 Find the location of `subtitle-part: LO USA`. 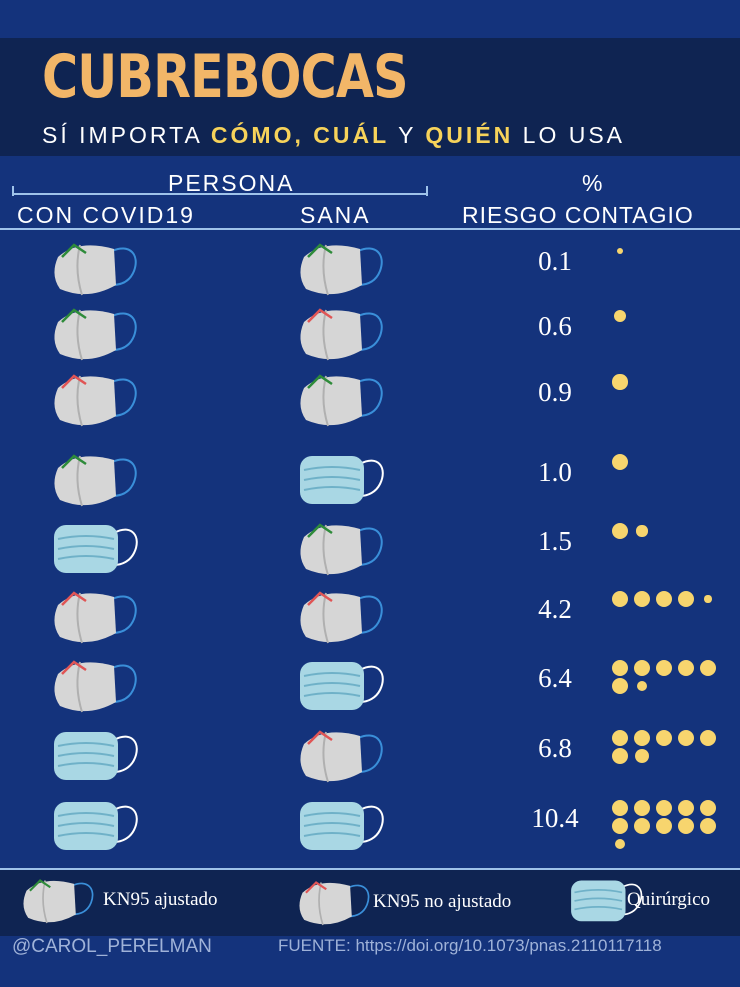

subtitle-part: LO USA is located at coordinates (569, 135).